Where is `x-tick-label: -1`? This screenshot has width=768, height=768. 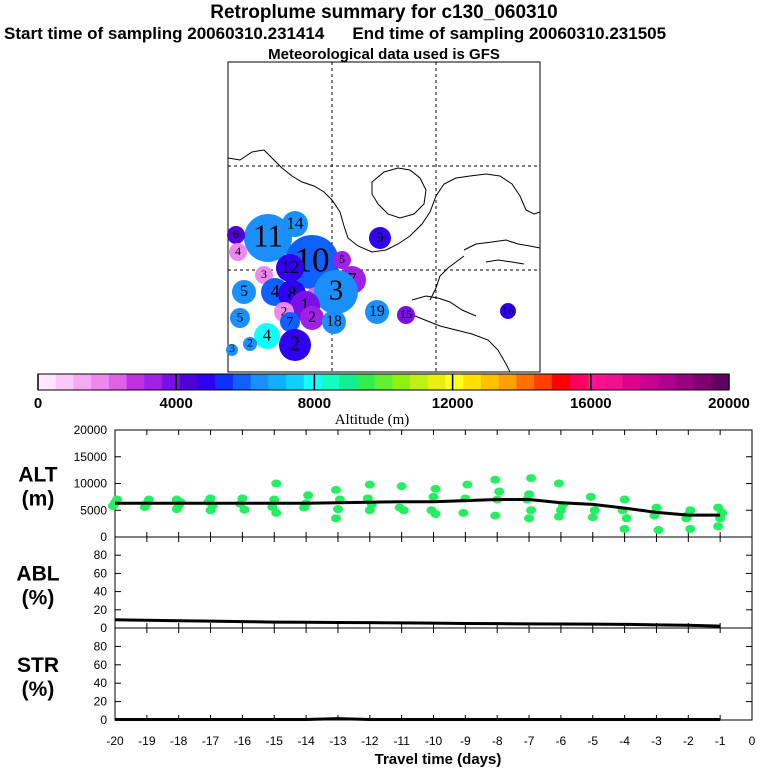
x-tick-label: -1 is located at coordinates (720, 741).